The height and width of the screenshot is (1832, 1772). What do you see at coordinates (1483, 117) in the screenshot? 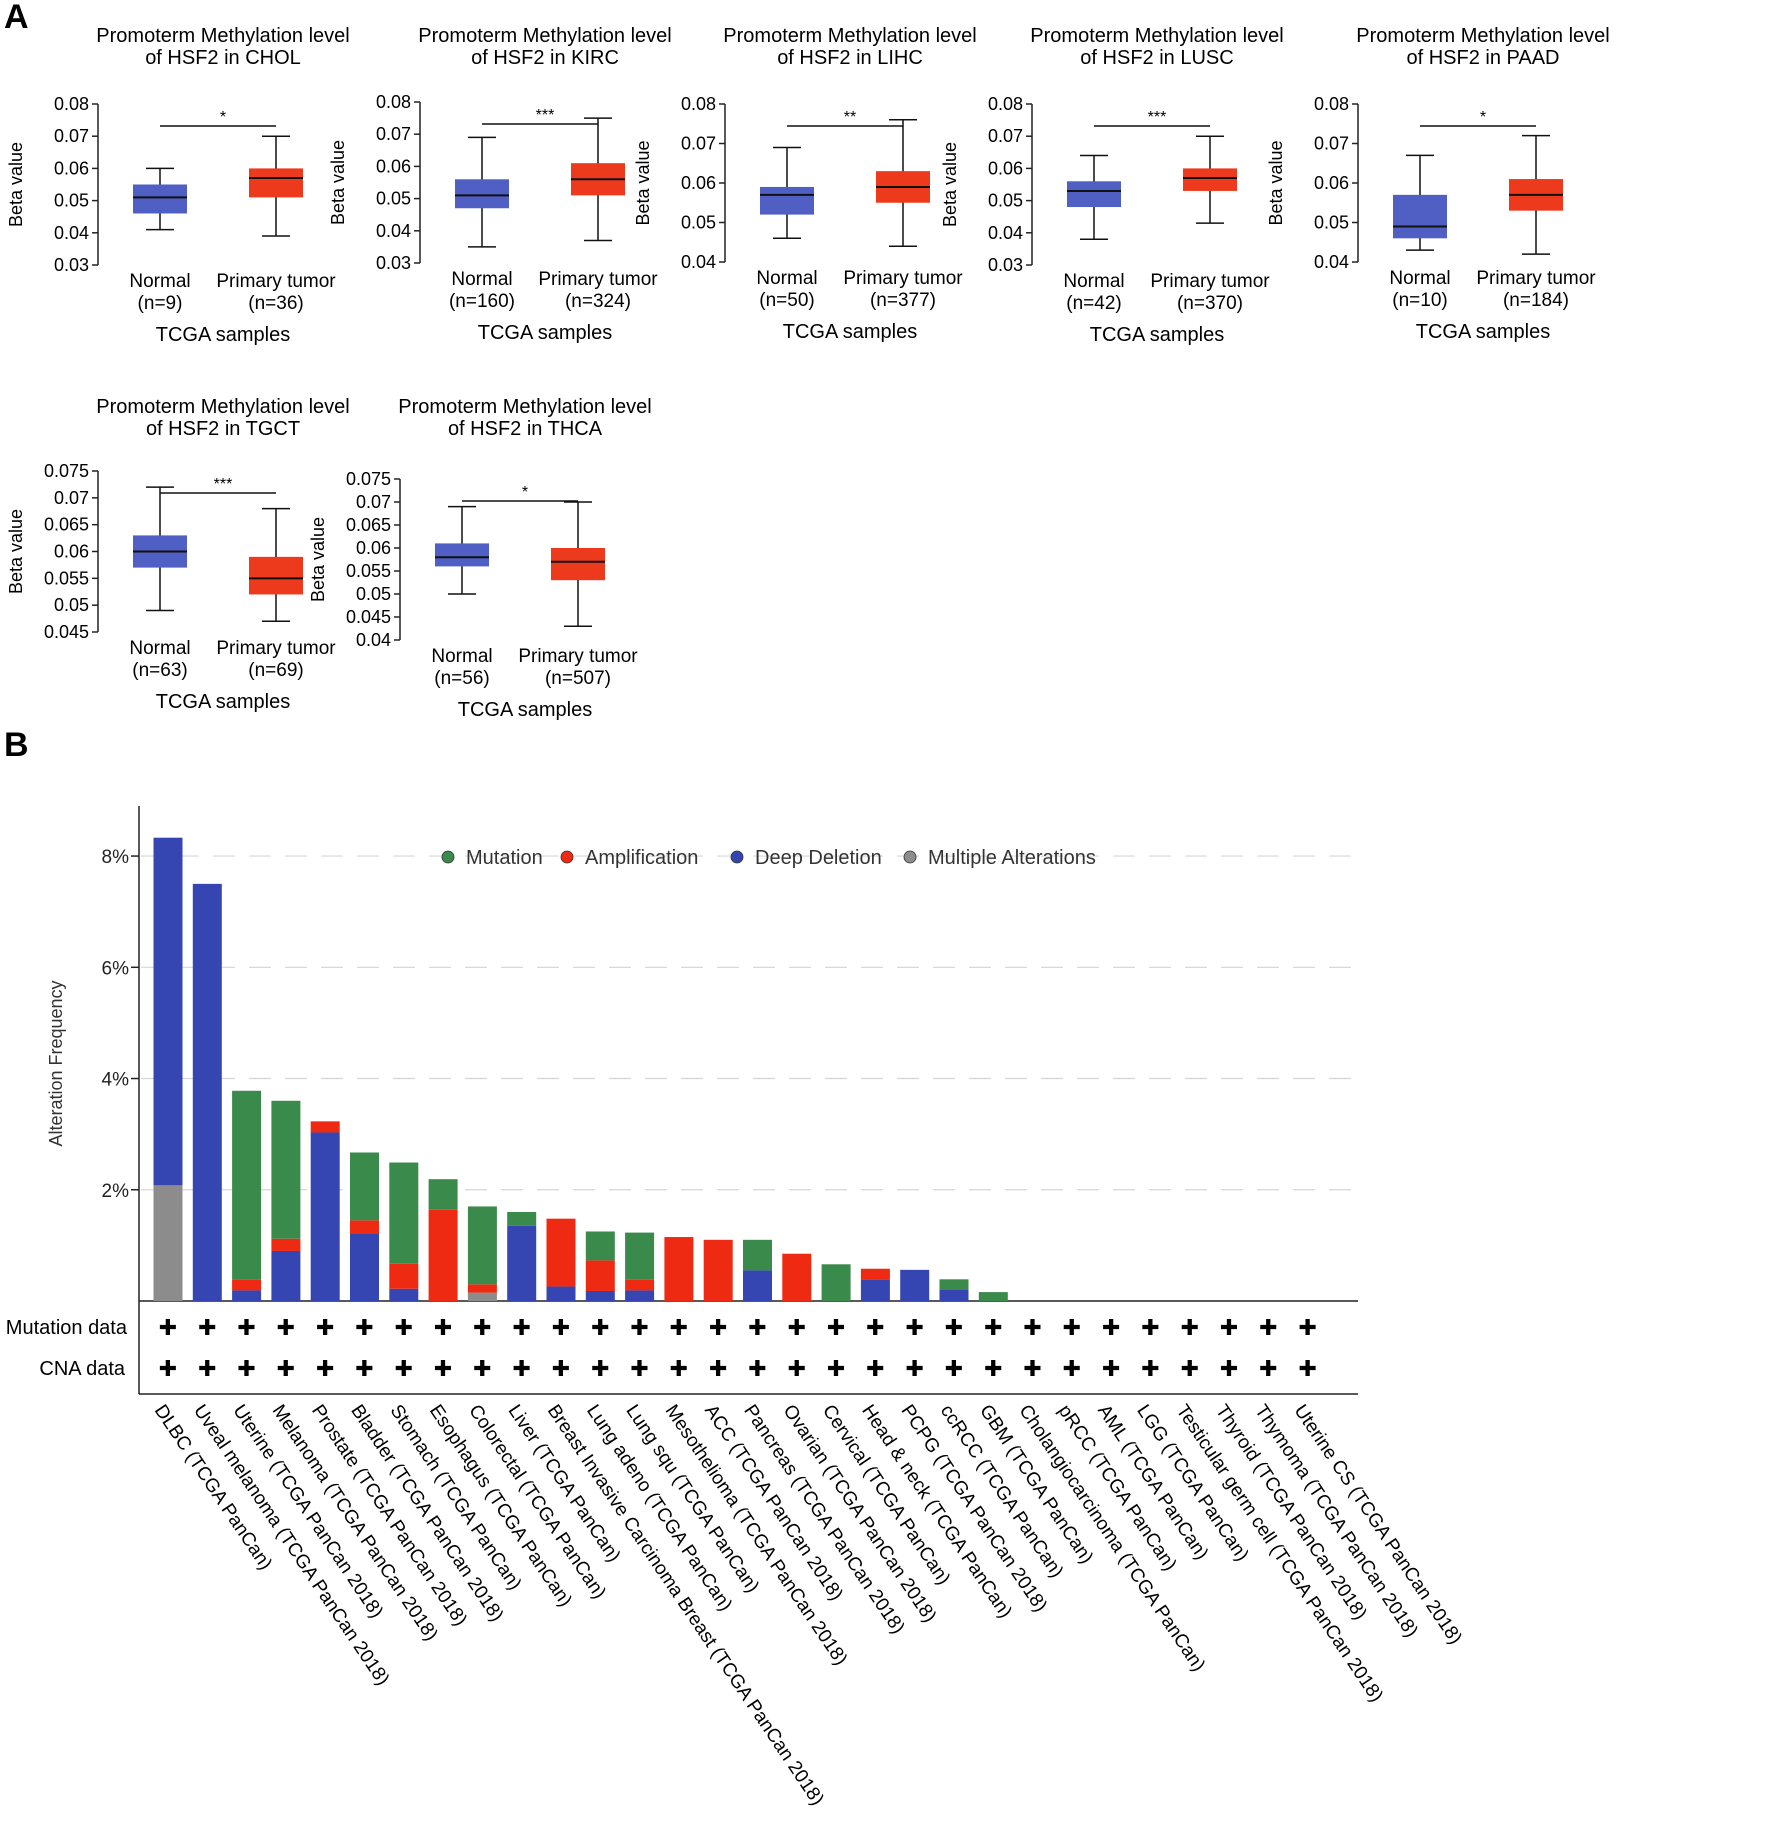
I see `significance-stars: *` at bounding box center [1483, 117].